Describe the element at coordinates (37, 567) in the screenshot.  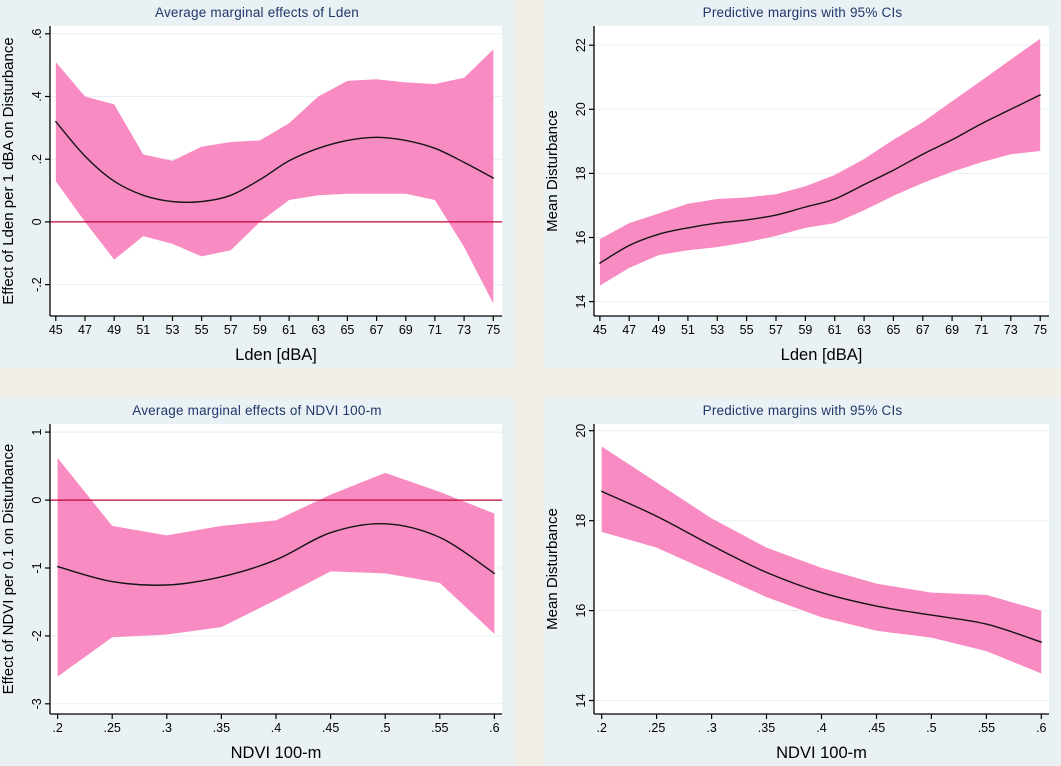
I see `y-tick-label: -1` at that location.